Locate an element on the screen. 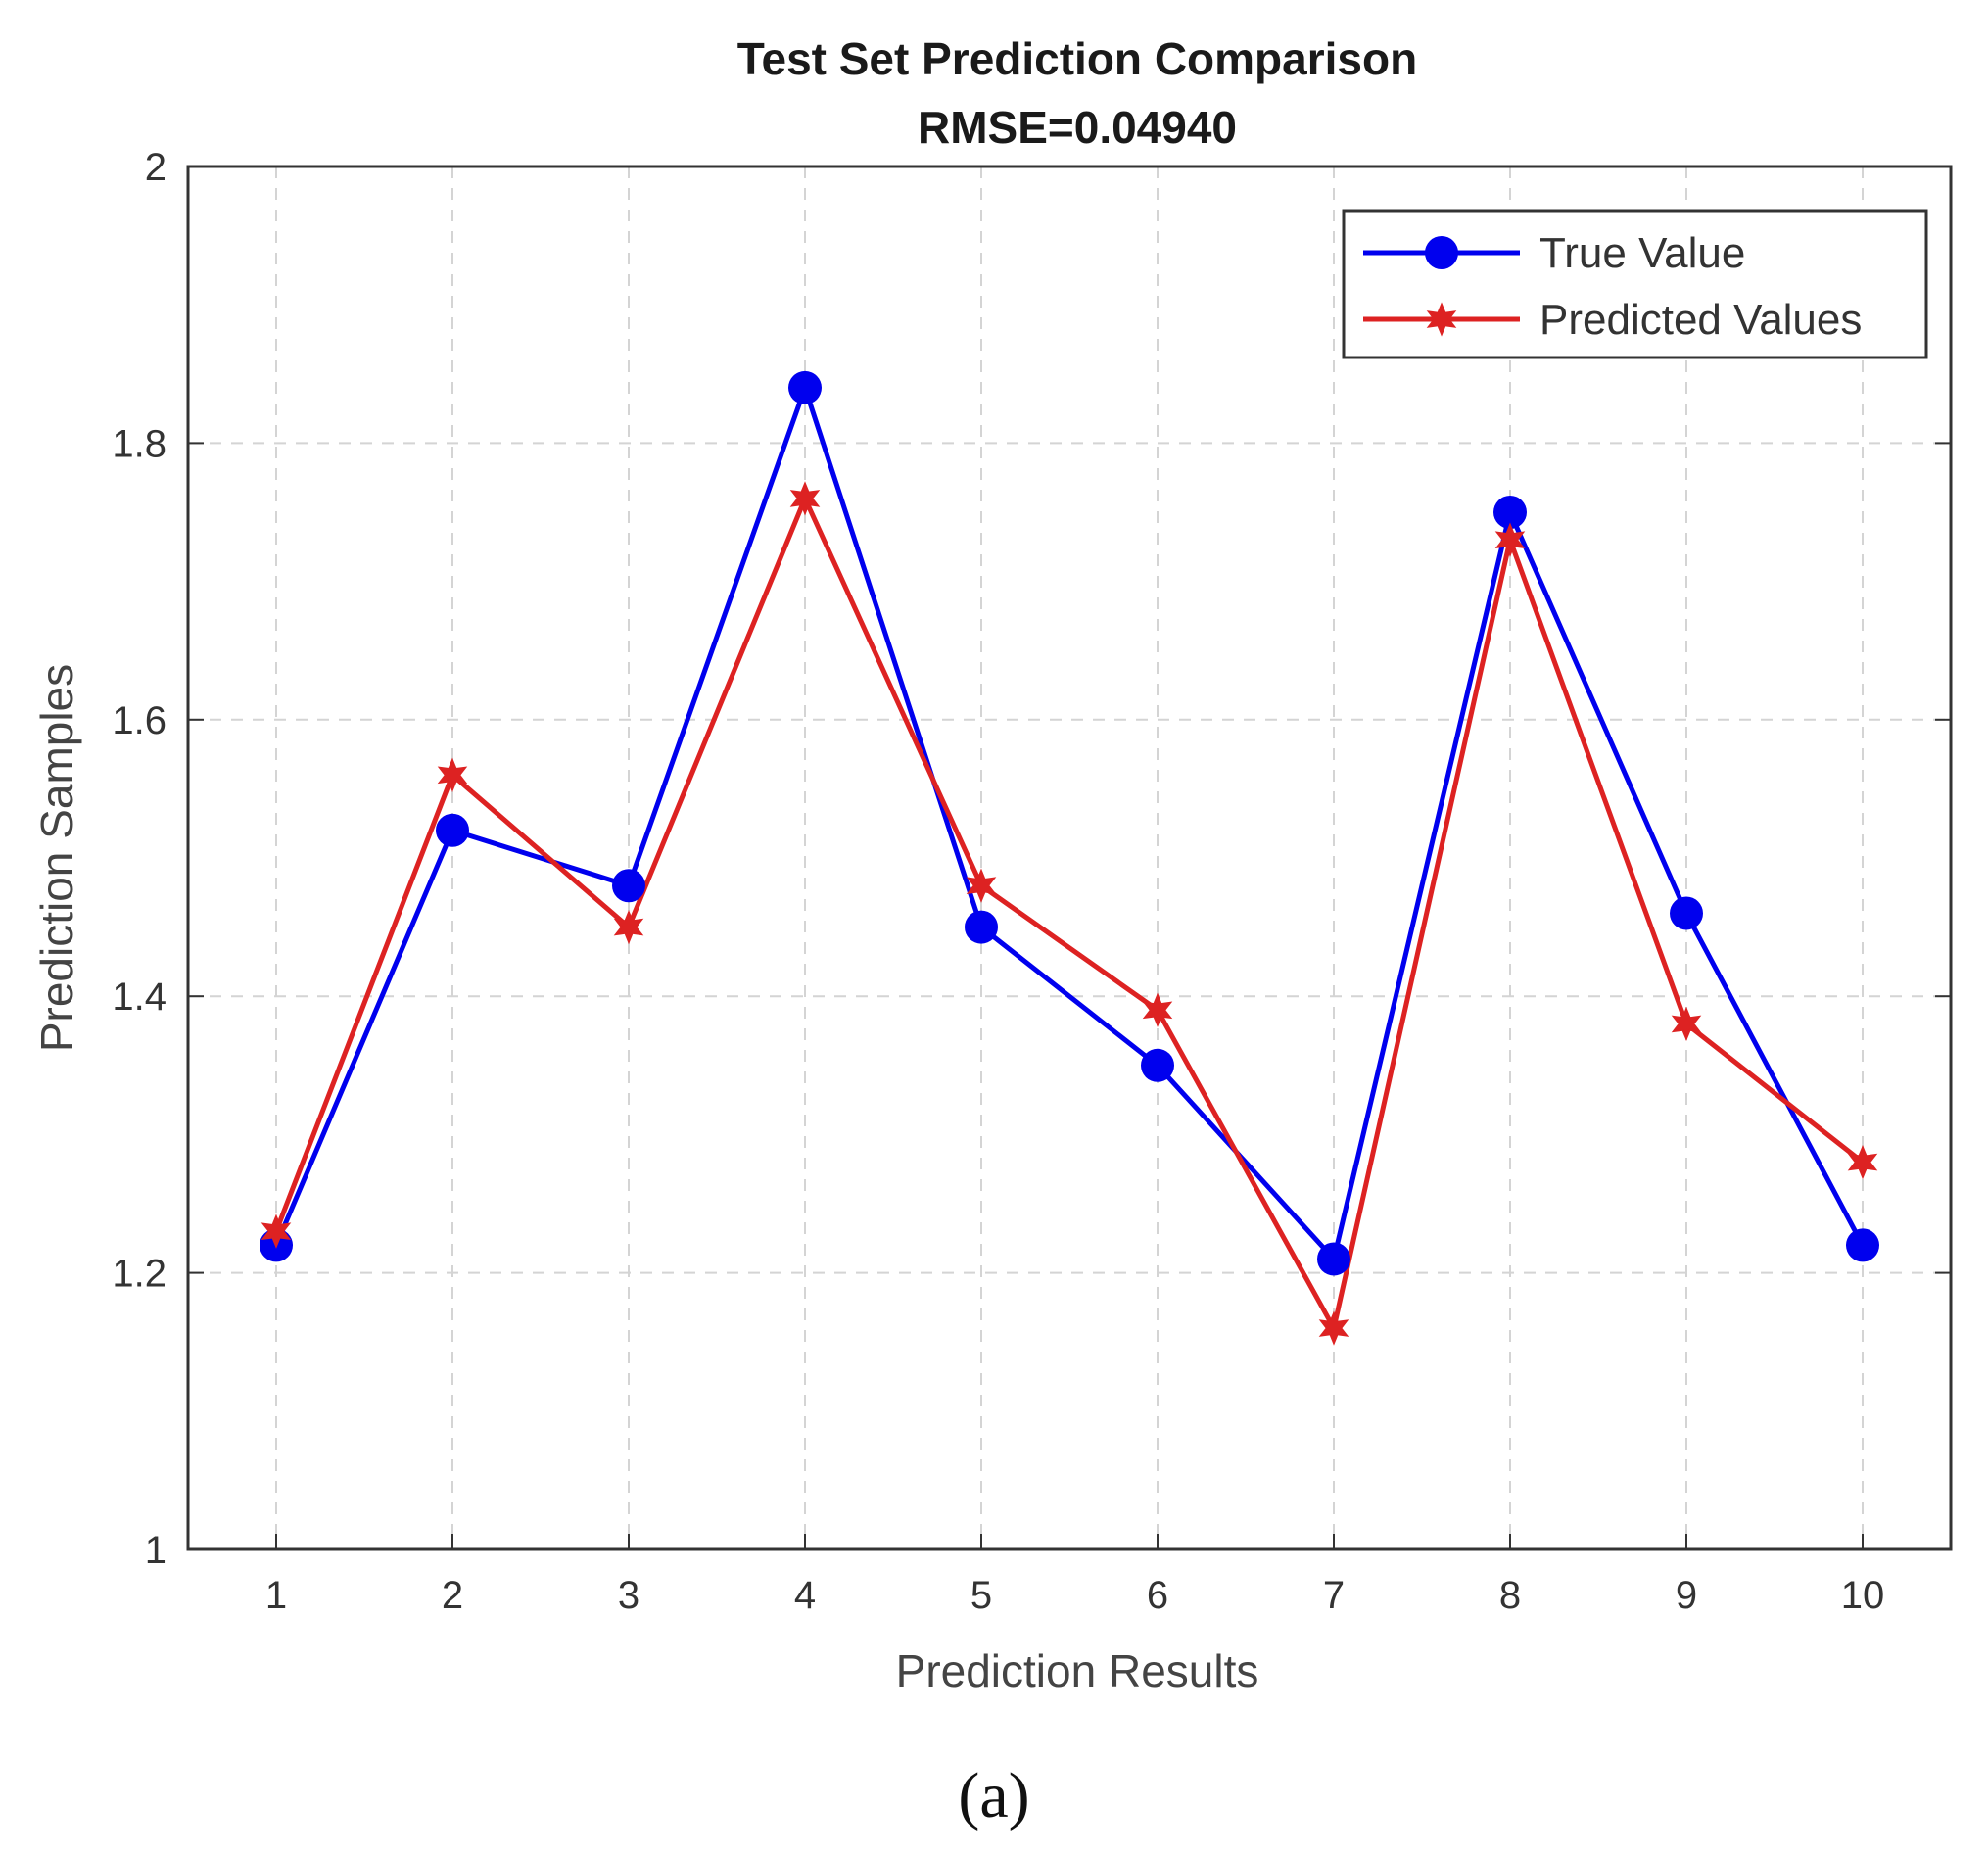 The image size is (1988, 1855). chart-title: Test Set Prediction Comparison is located at coordinates (1077, 58).